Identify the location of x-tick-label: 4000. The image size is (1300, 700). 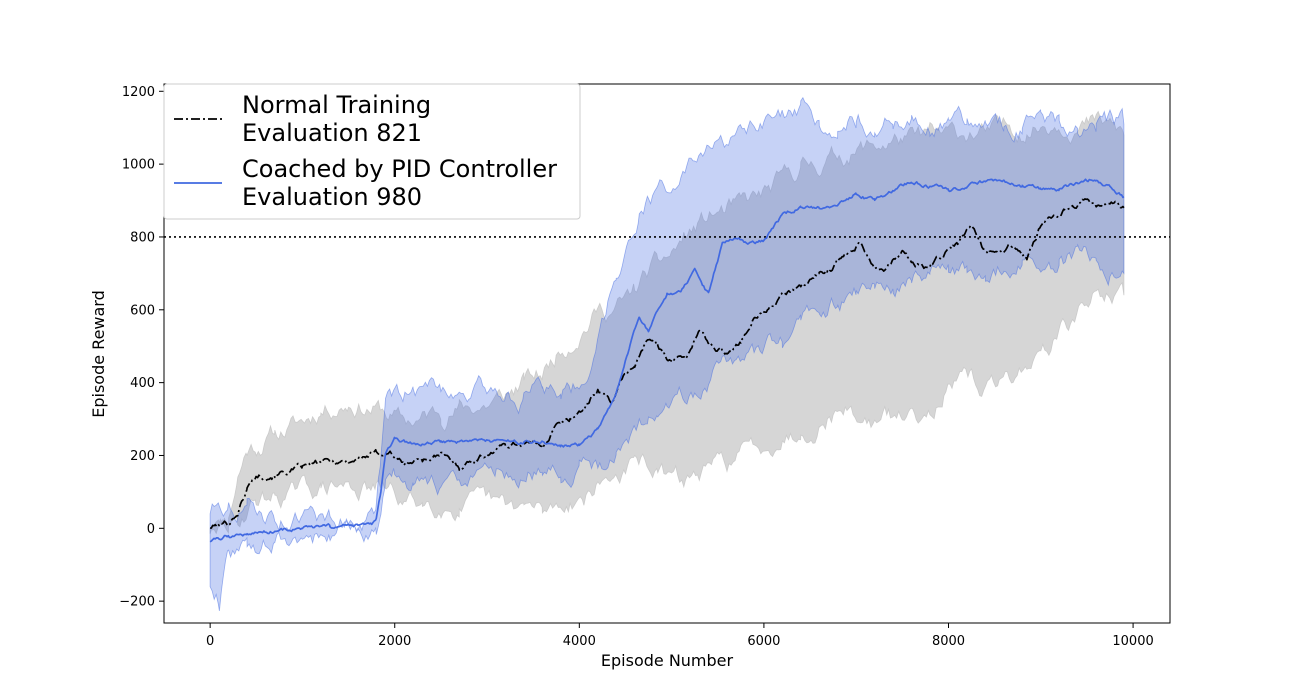
(579, 641).